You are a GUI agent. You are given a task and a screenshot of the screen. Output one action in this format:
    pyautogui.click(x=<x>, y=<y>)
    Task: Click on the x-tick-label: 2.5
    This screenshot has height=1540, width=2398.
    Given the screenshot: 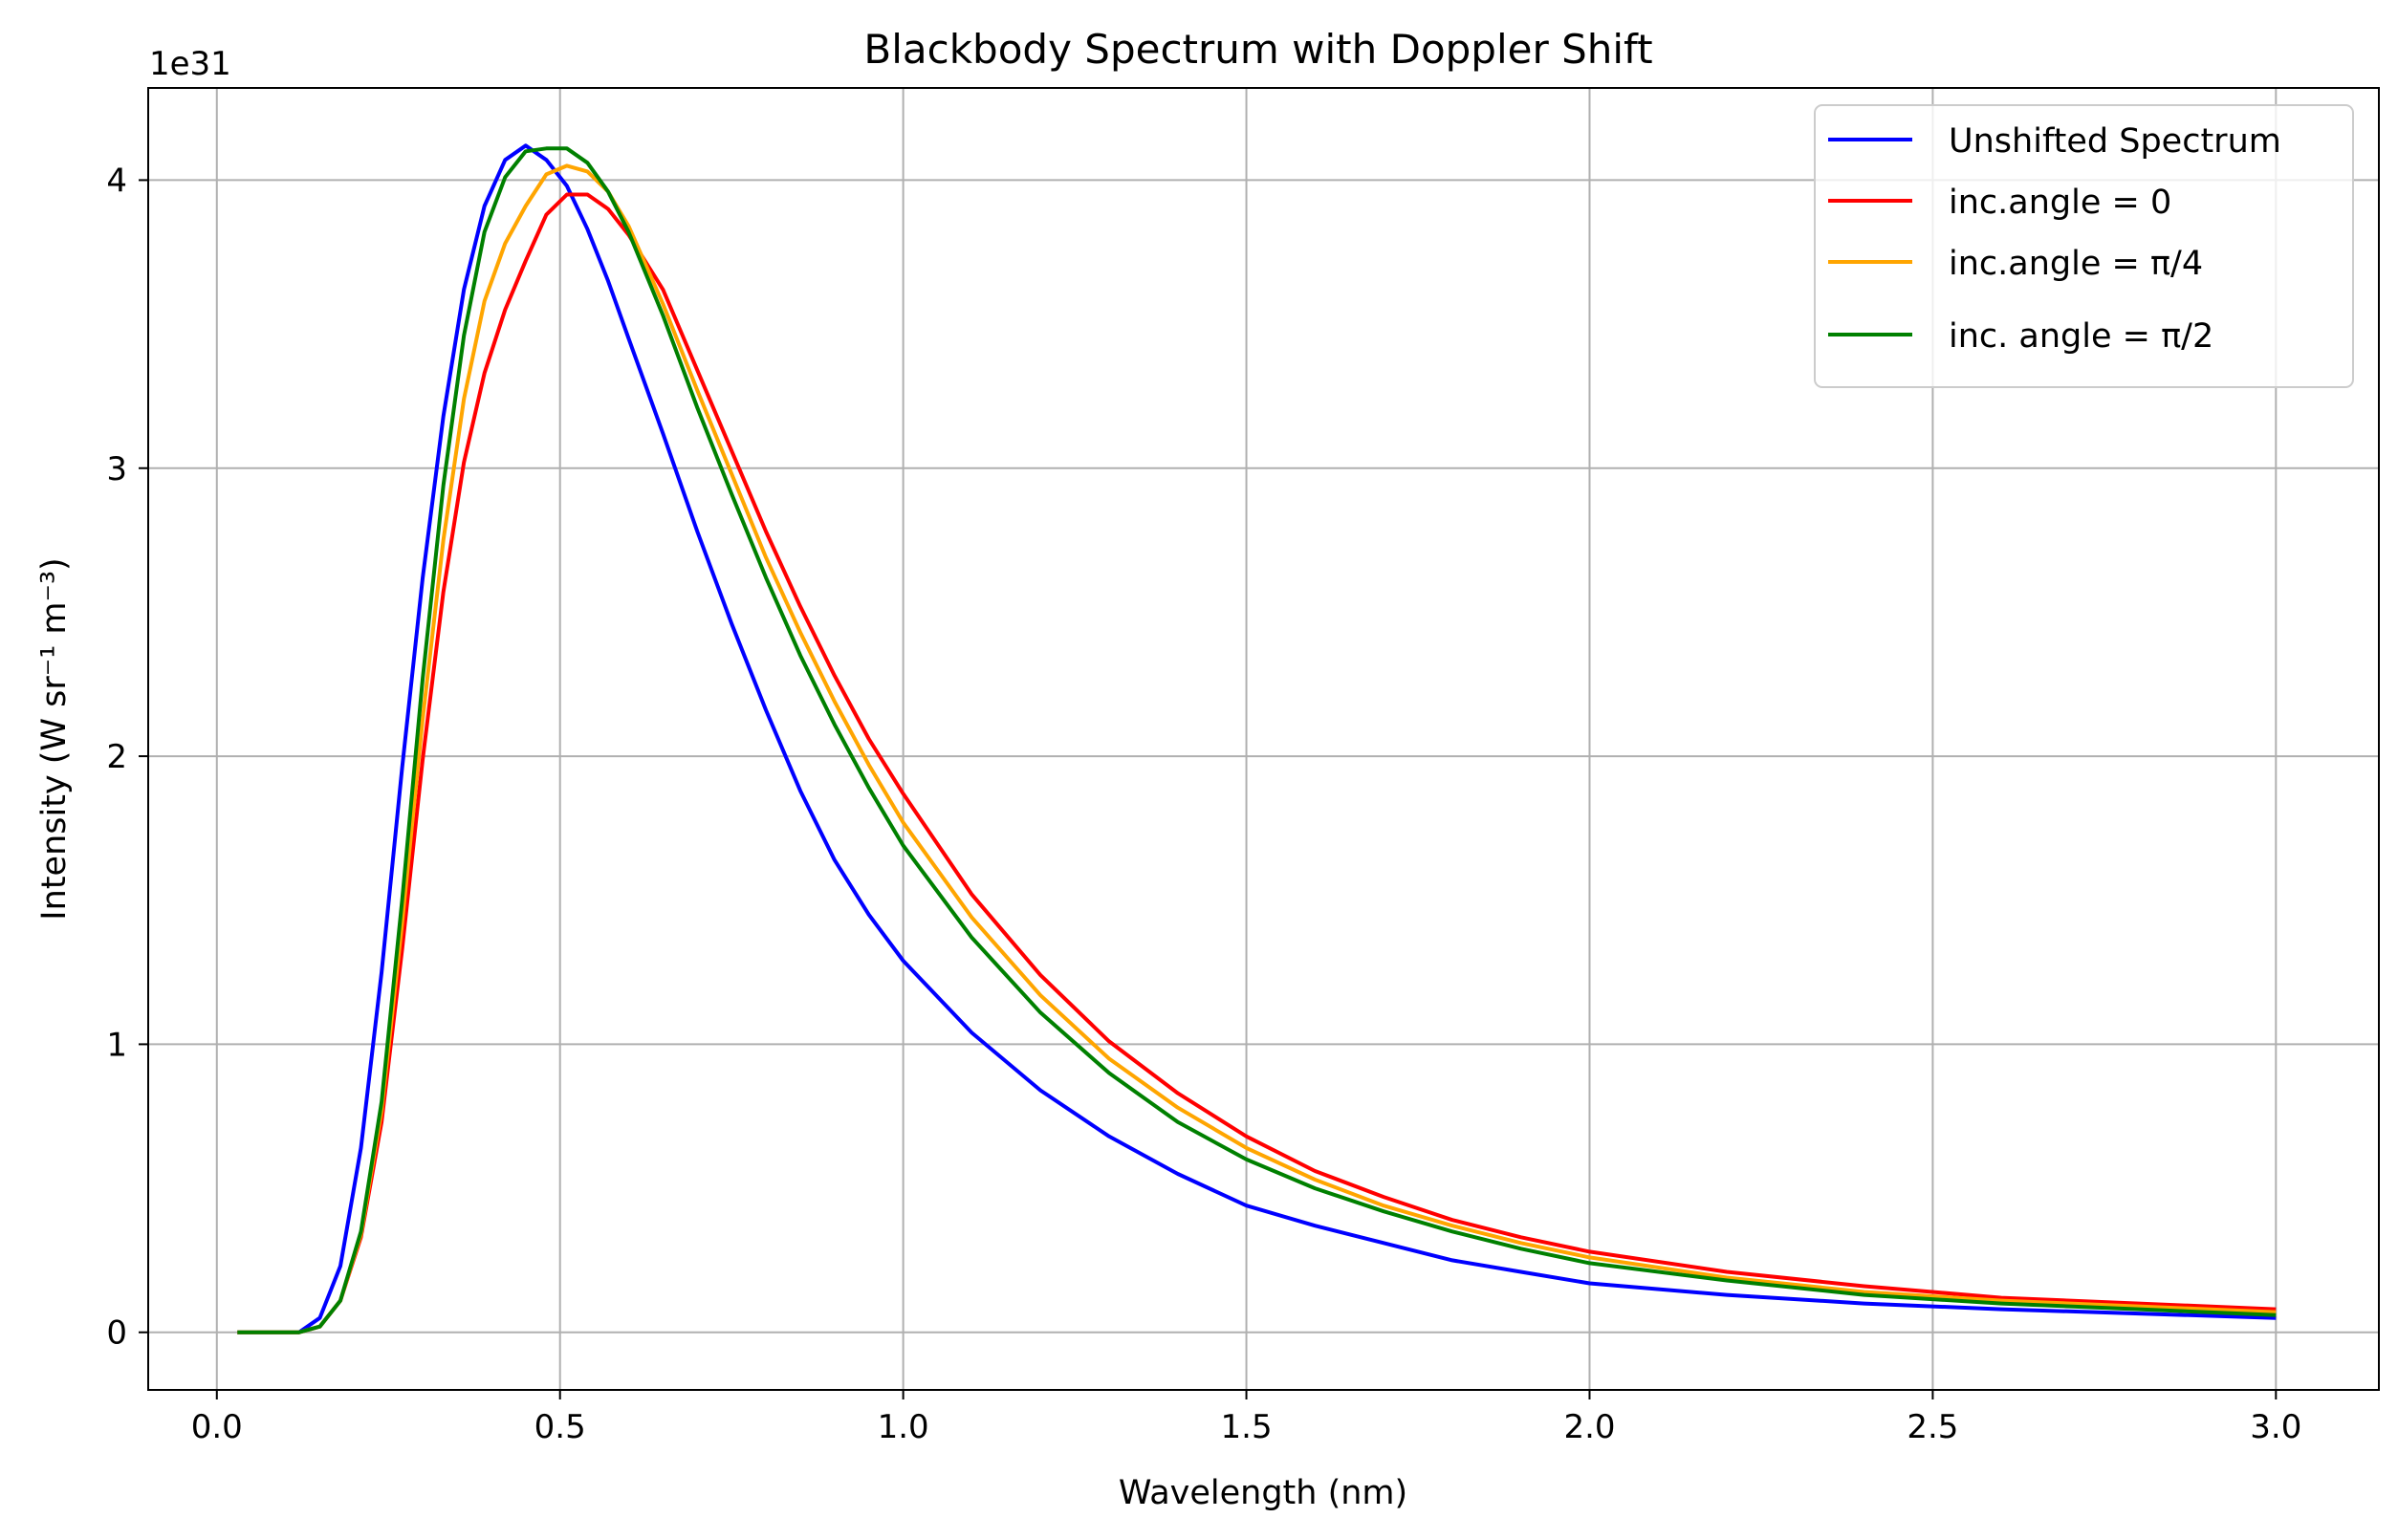 What is the action you would take?
    pyautogui.click(x=1932, y=1427)
    